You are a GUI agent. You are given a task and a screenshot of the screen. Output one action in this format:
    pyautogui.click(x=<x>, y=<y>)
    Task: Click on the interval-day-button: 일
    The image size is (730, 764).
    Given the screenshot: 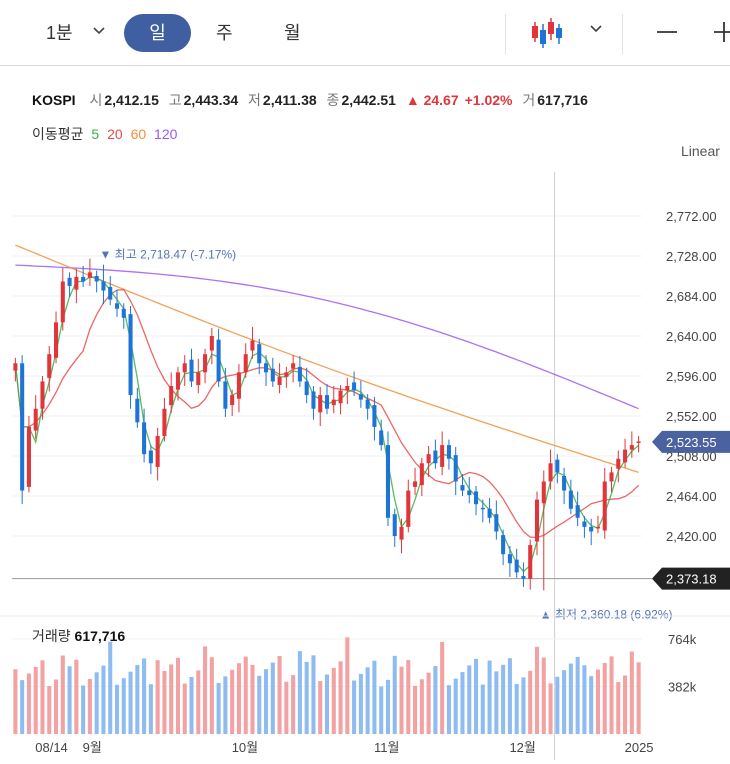 What is the action you would take?
    pyautogui.click(x=157, y=33)
    